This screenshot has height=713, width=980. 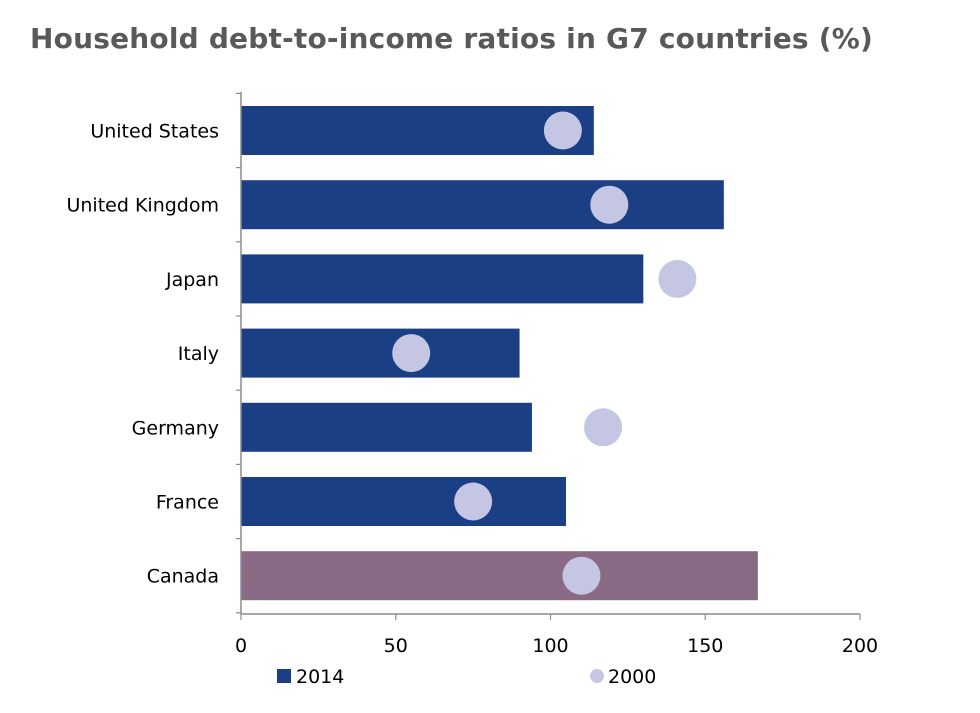 I want to click on point-2000-canada, so click(x=581, y=575).